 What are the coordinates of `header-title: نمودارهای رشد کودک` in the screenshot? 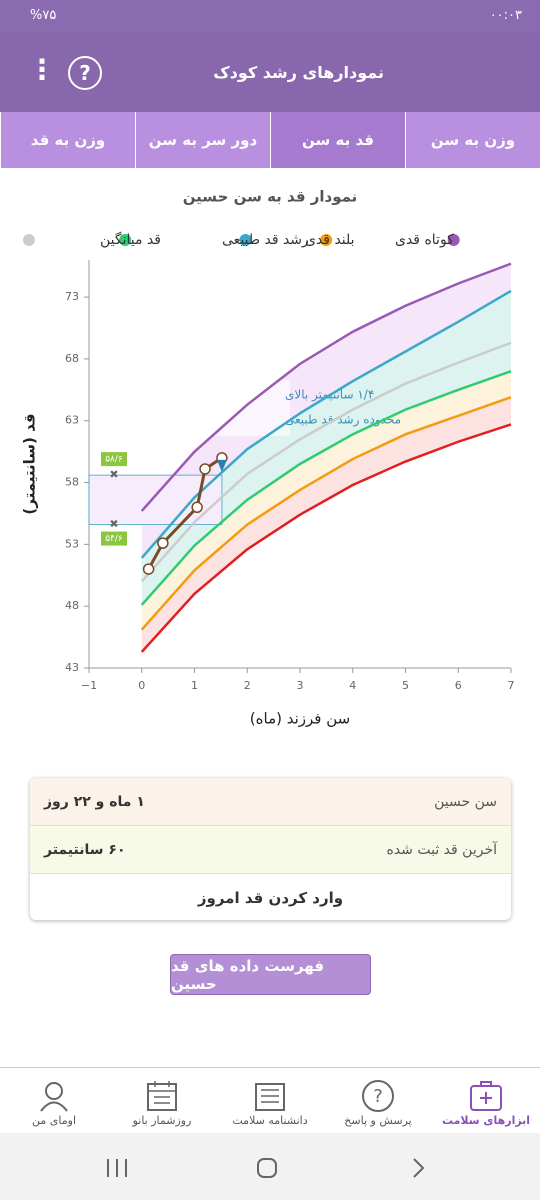 It's located at (298, 72).